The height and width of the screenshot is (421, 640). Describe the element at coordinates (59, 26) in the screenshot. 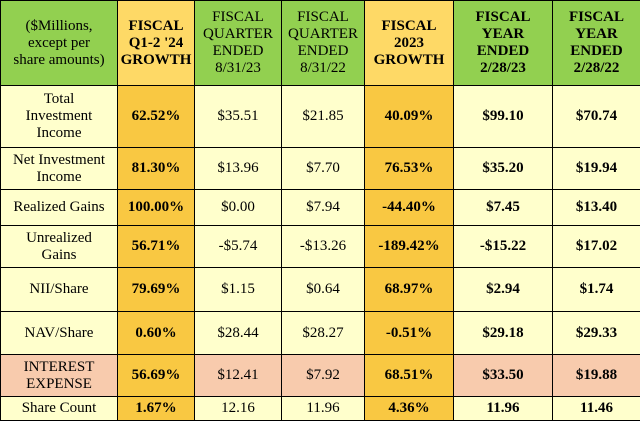

I see `header-line: ($Millions,` at that location.